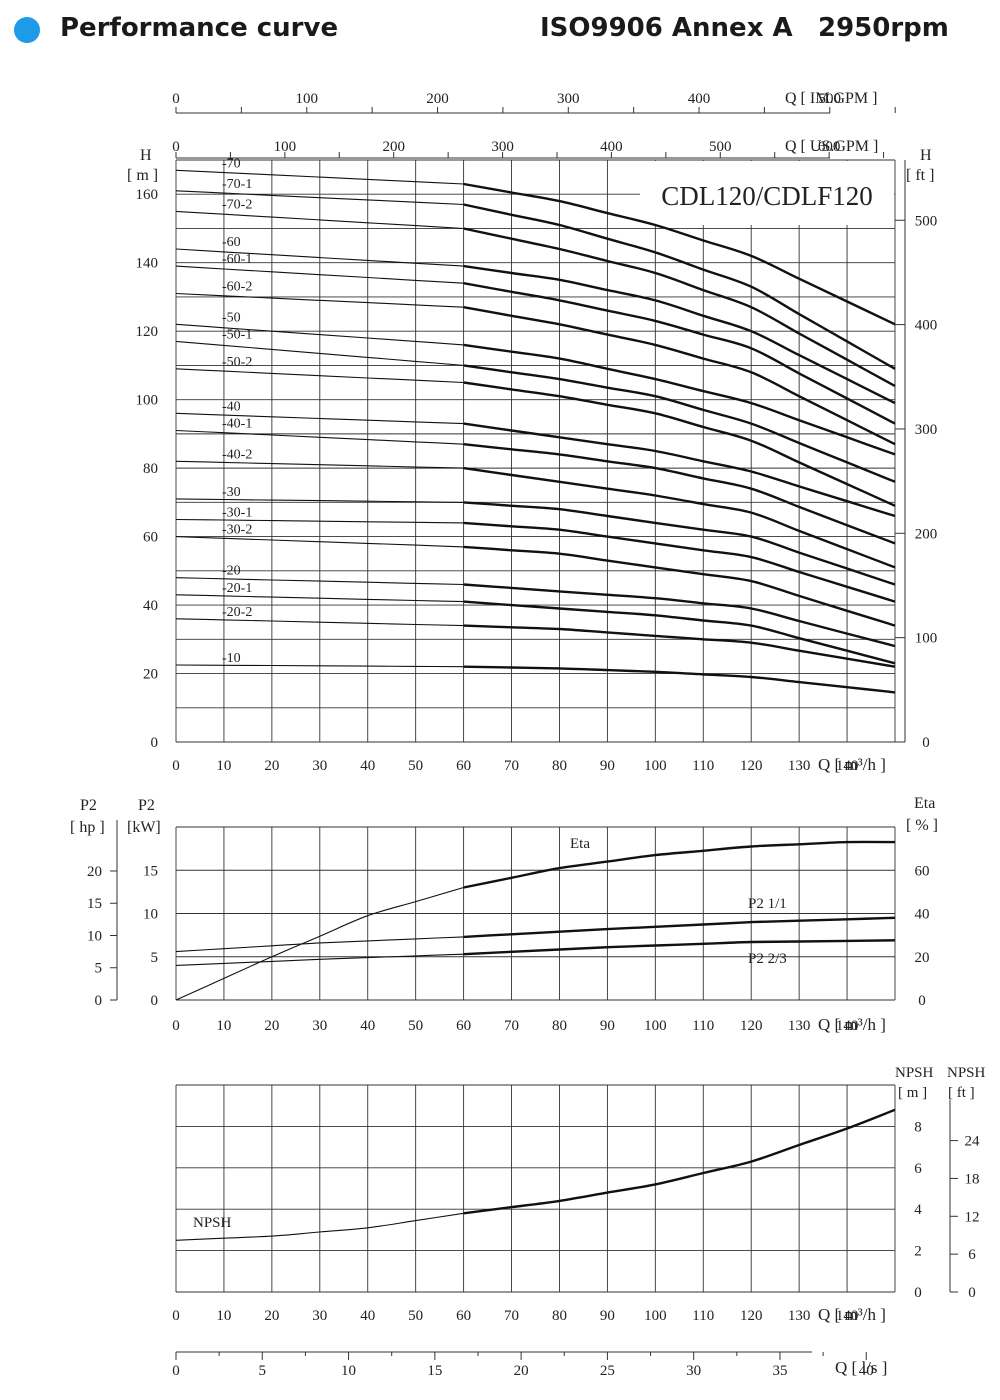 The width and height of the screenshot is (1000, 1400). What do you see at coordinates (237, 512) in the screenshot?
I see `curve-label: -30-1` at bounding box center [237, 512].